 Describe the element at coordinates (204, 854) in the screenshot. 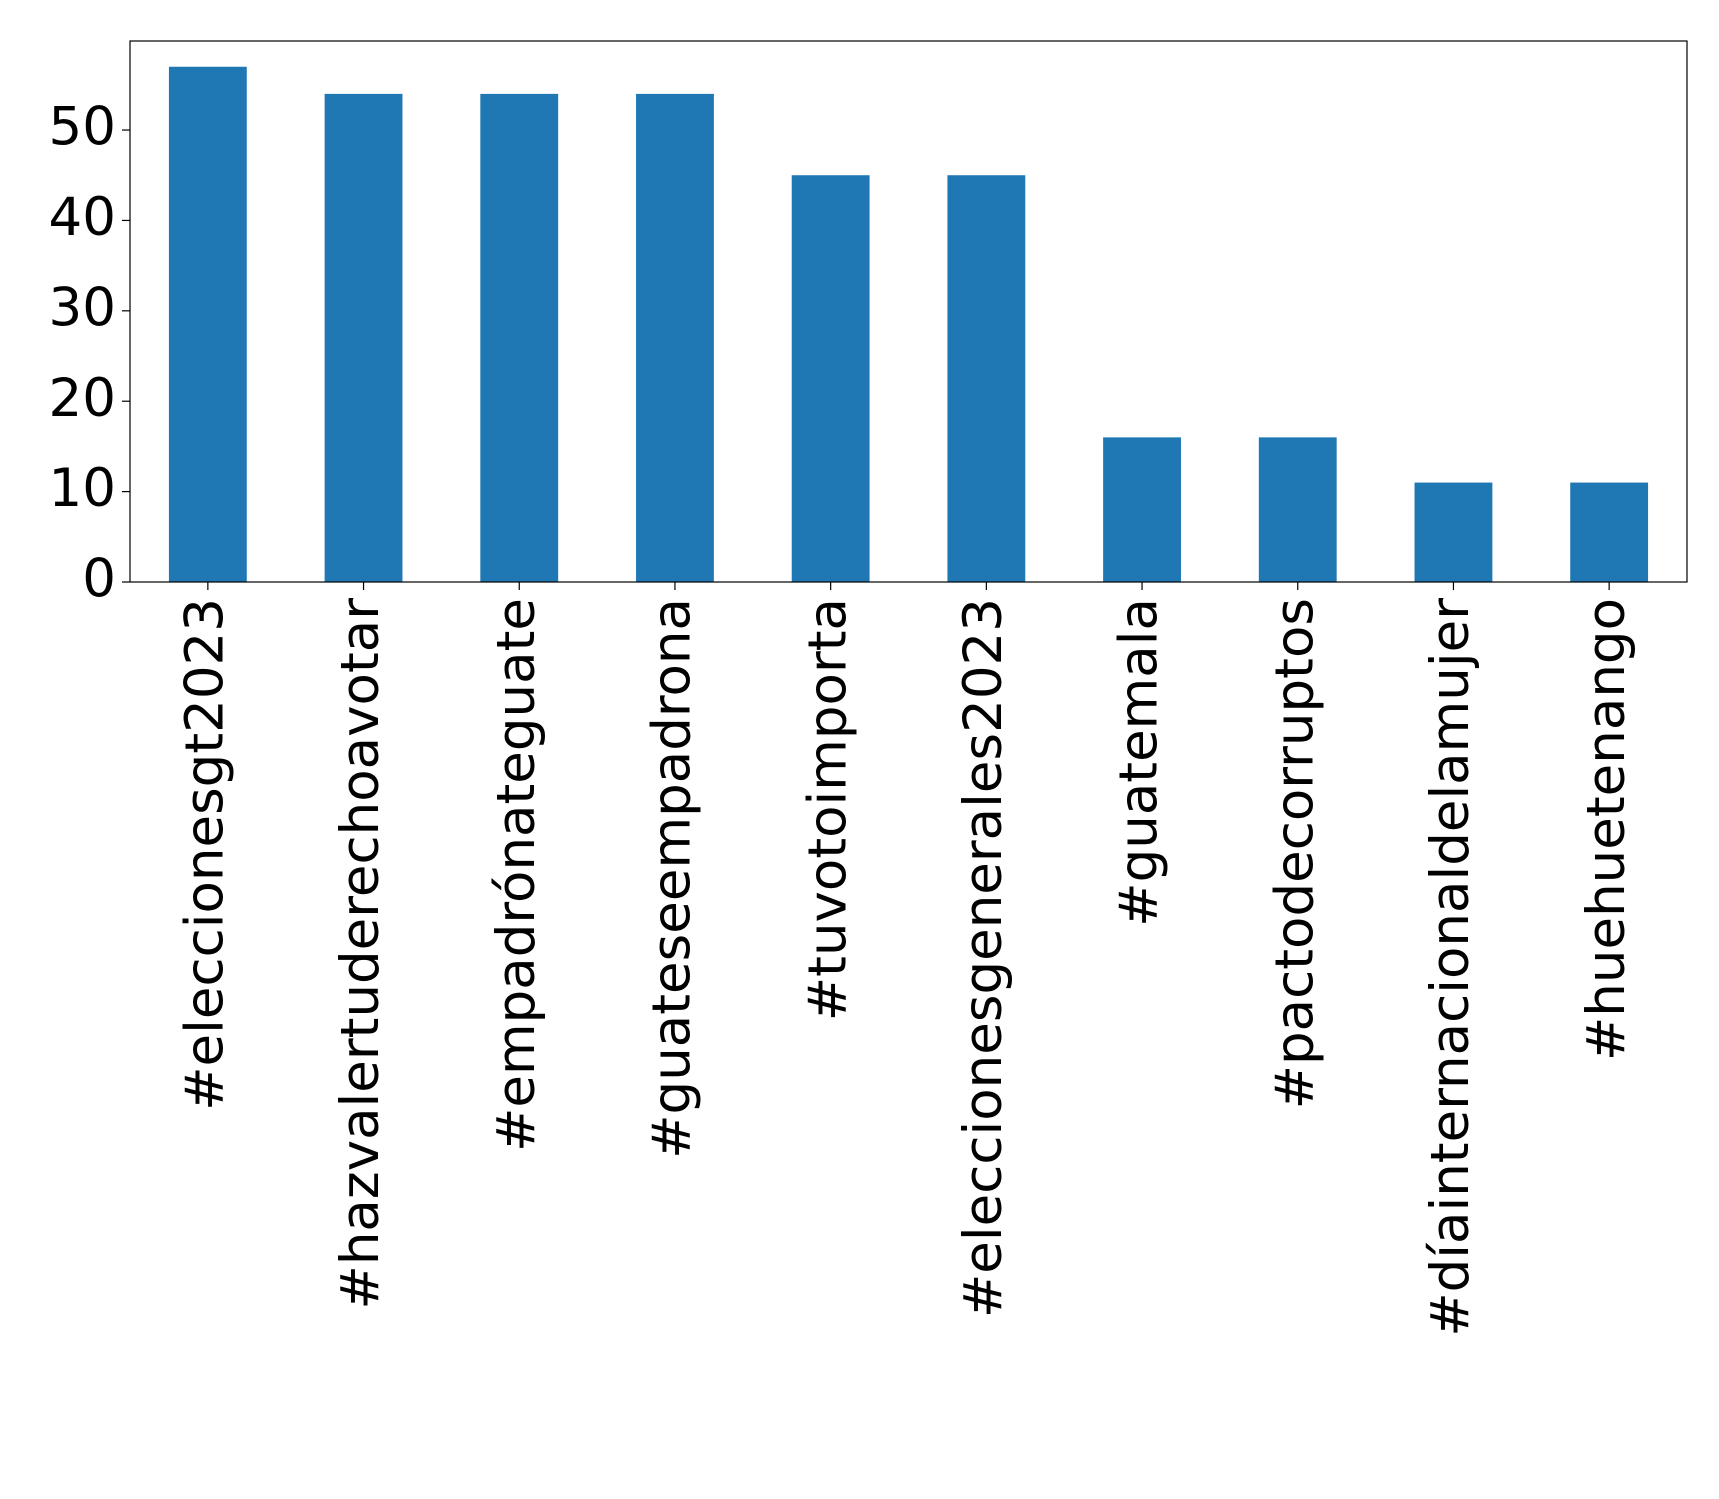

I see `x-tick-label: #eleccionesgt2023` at that location.